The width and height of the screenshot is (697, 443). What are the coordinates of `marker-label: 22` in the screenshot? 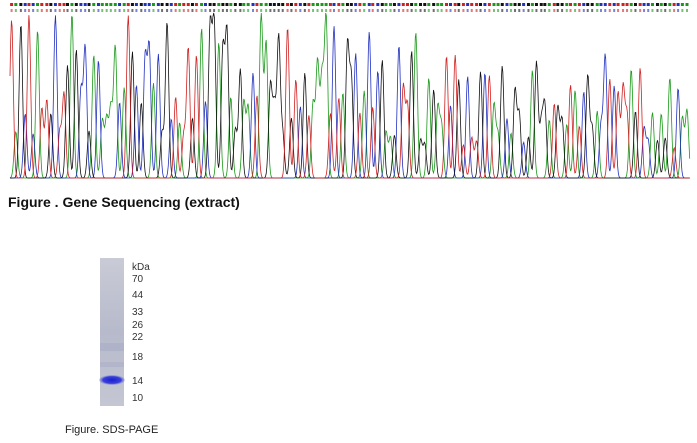 It's located at (138, 337).